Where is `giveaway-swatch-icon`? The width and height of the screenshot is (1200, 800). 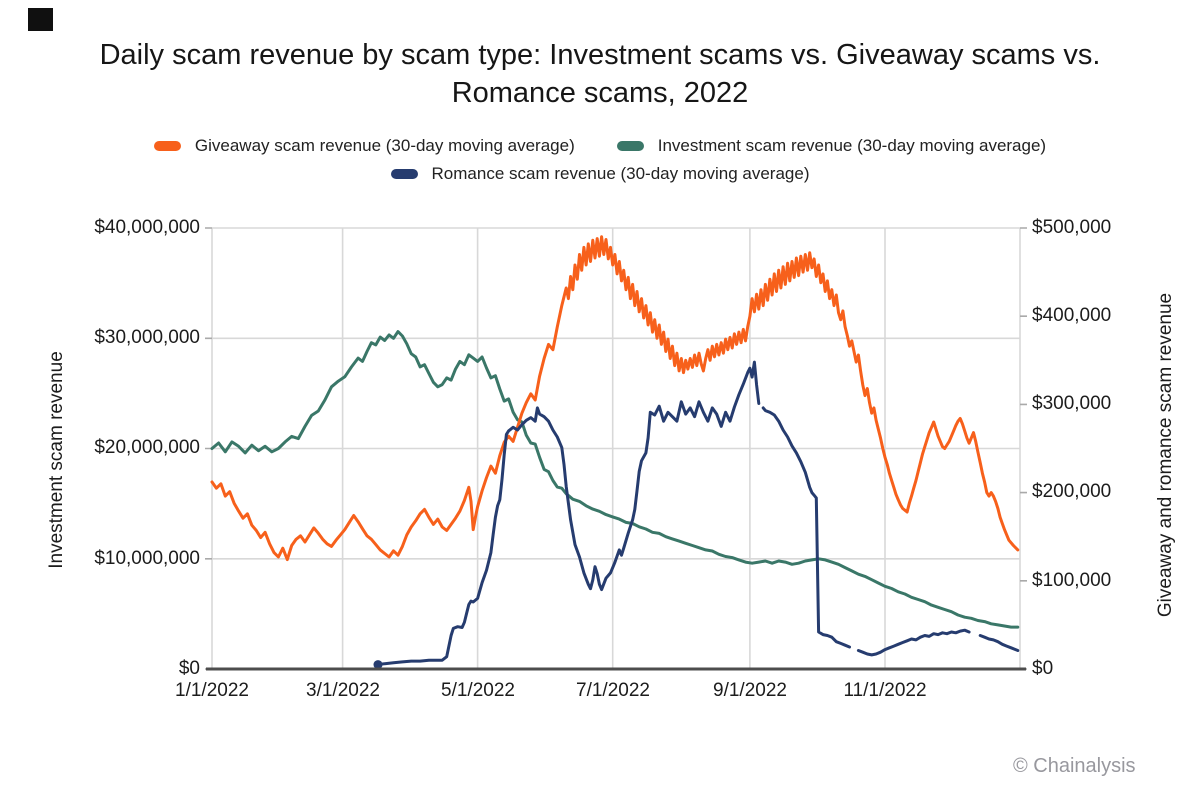 giveaway-swatch-icon is located at coordinates (167, 146).